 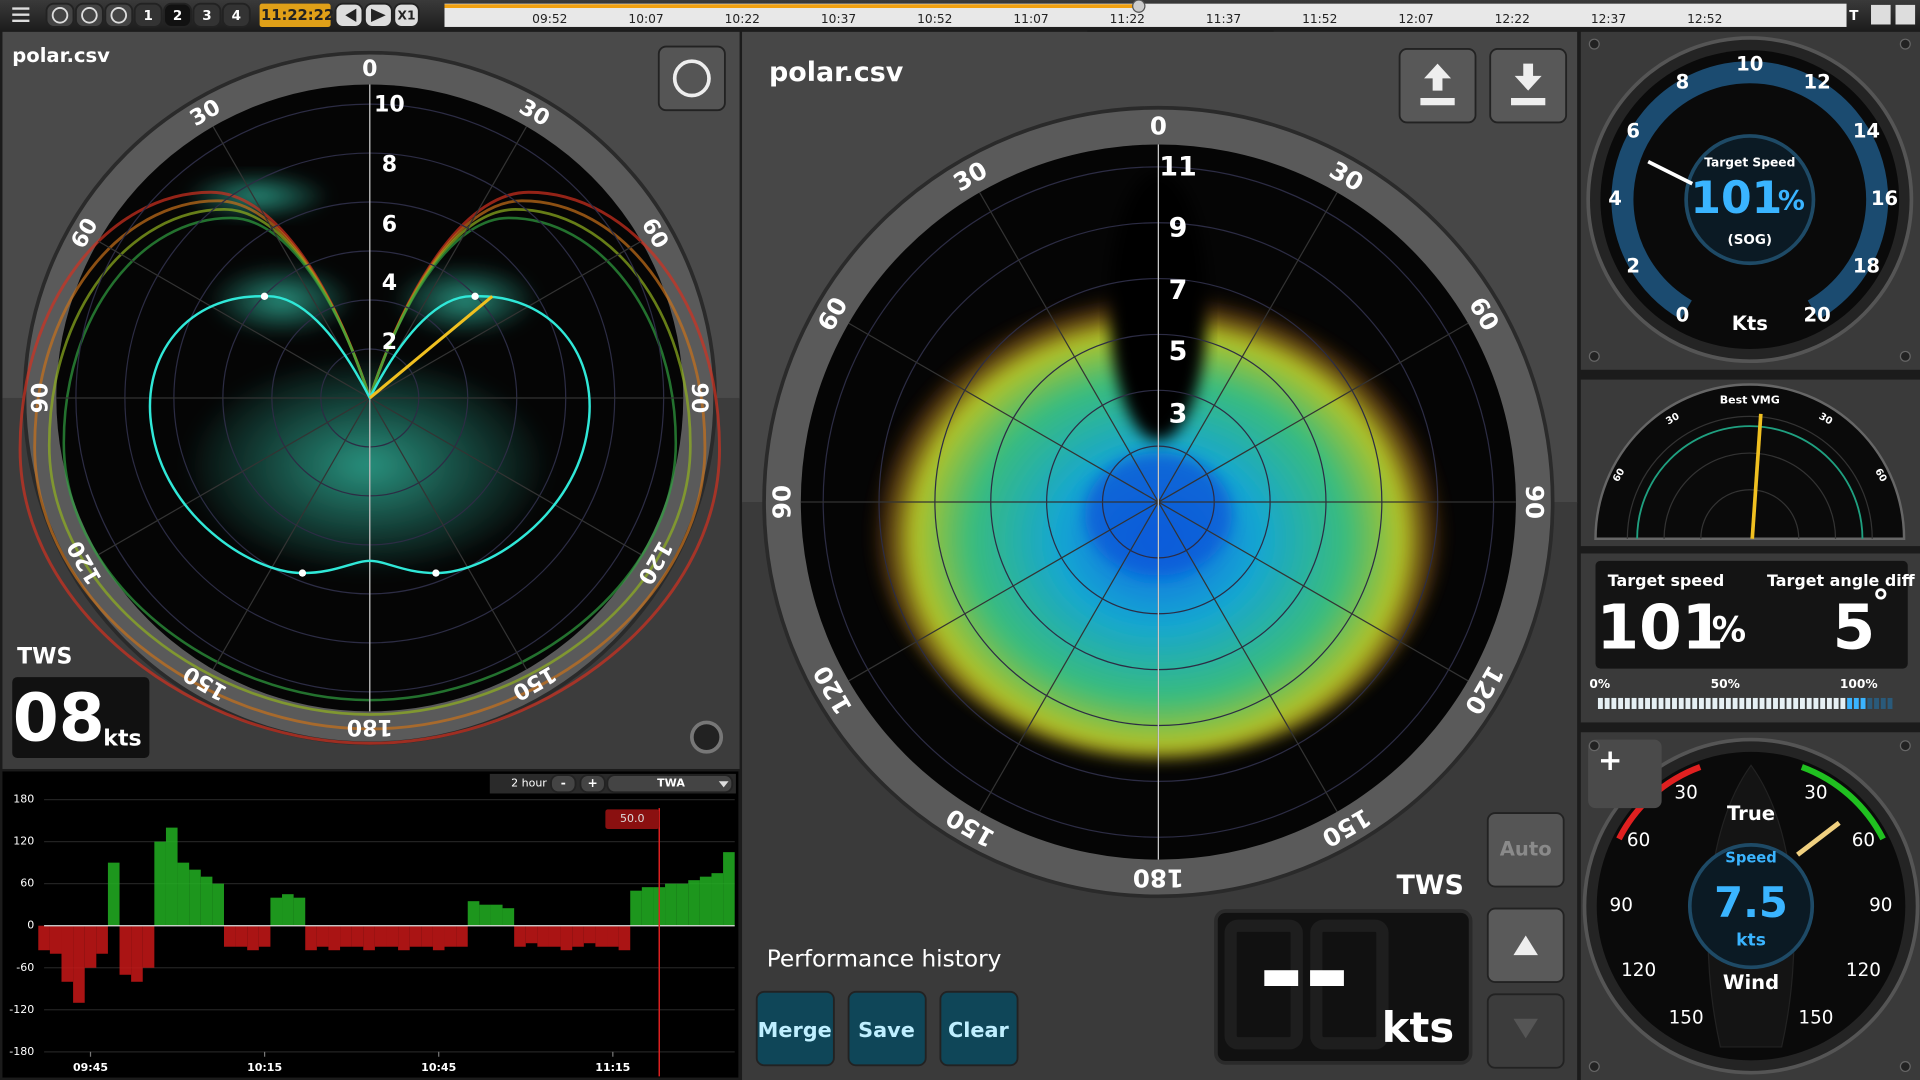 I want to click on label: 3, so click(x=206, y=16).